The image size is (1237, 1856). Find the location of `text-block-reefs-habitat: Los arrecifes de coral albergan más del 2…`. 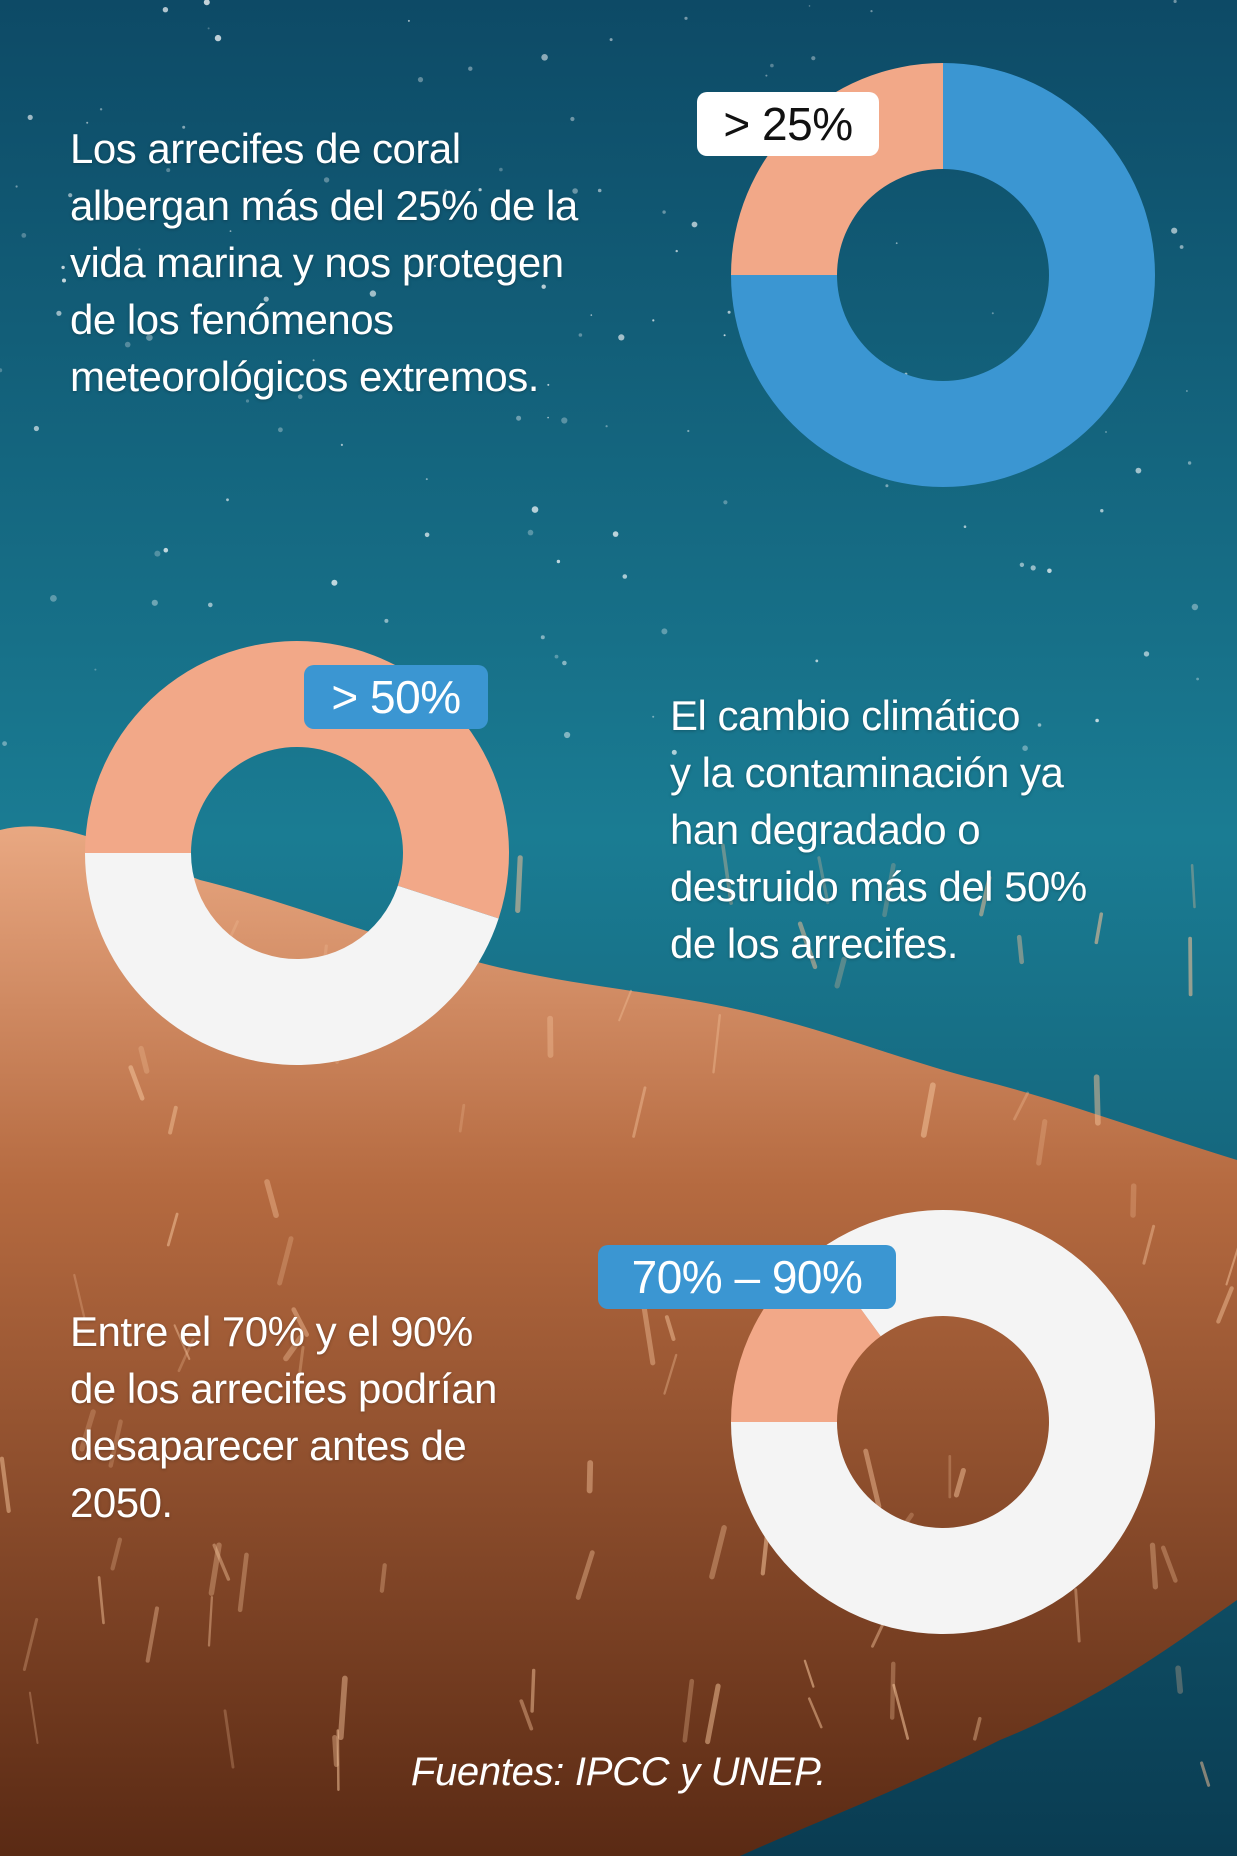

text-block-reefs-habitat: Los arrecifes de coral albergan más del 2… is located at coordinates (324, 262).